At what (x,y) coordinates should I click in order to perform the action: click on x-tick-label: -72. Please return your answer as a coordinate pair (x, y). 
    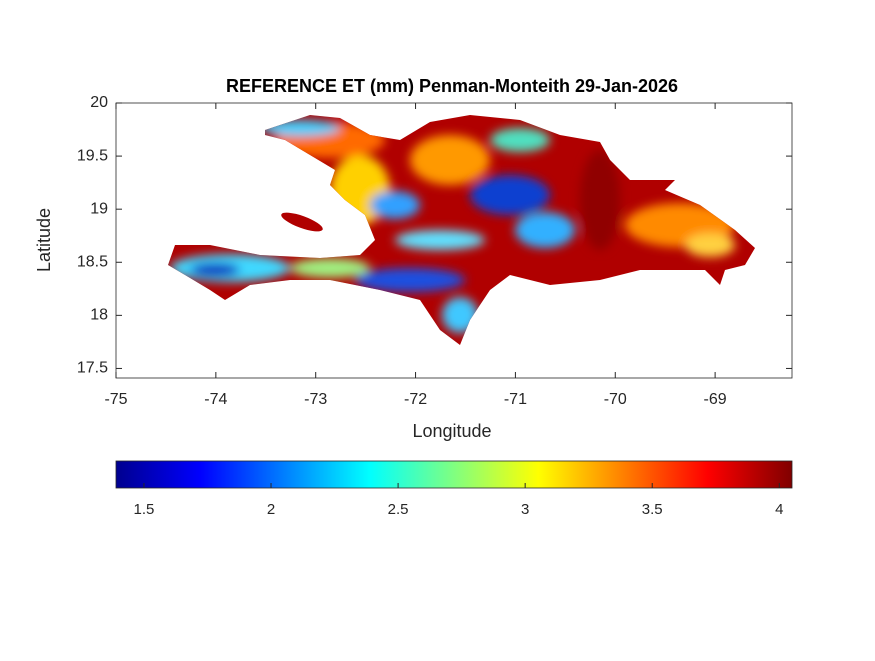
    Looking at the image, I should click on (415, 399).